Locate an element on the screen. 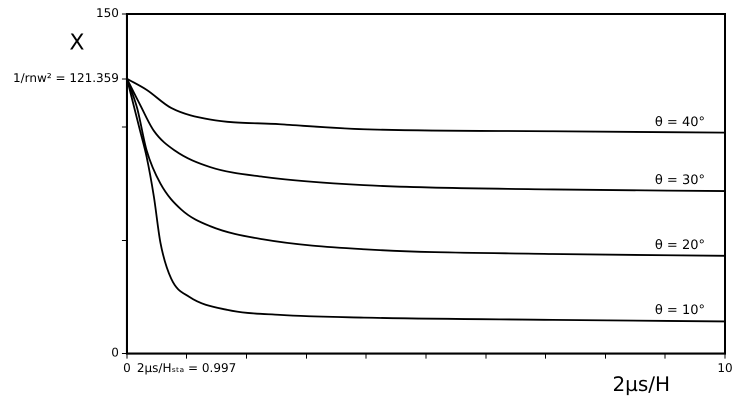 The height and width of the screenshot is (409, 743). x-tick-label: 10 is located at coordinates (725, 367).